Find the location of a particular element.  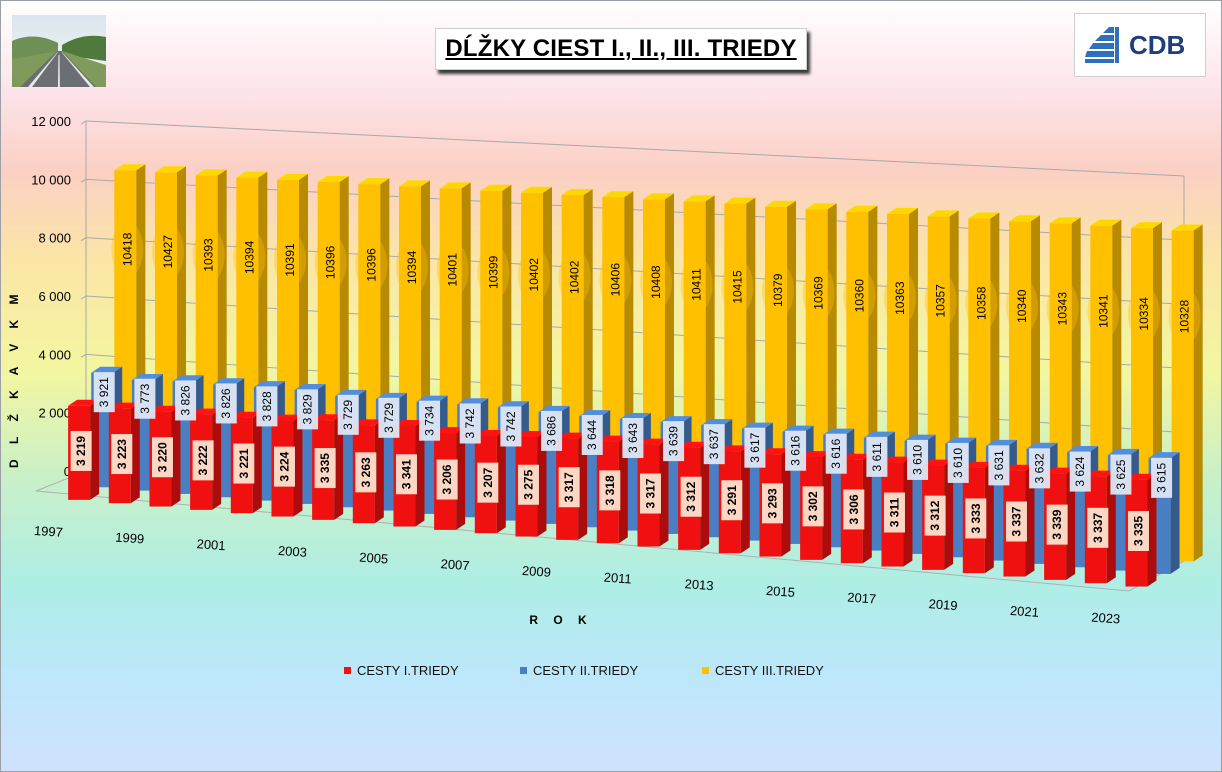

data-label: 3 317 is located at coordinates (569, 487).